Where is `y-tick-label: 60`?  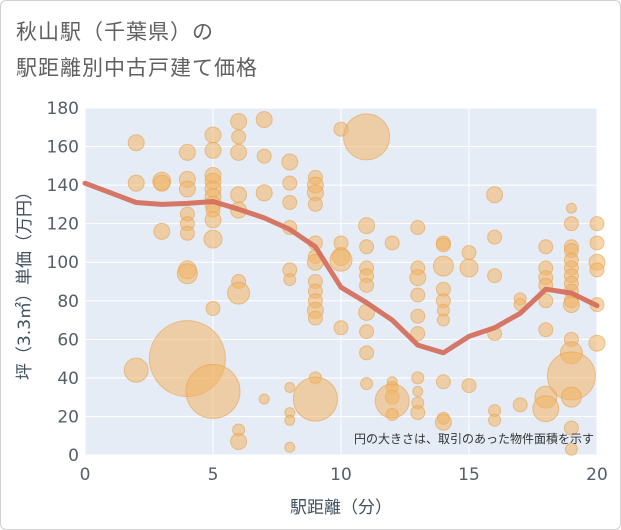 y-tick-label: 60 is located at coordinates (68, 340).